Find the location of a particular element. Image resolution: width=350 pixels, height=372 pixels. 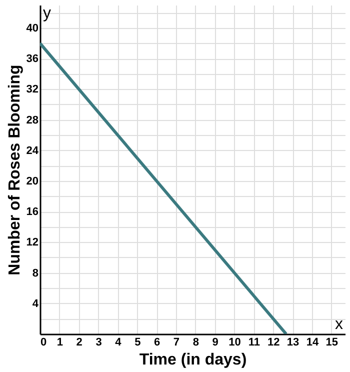

x-tick-label: 2 is located at coordinates (79, 342).